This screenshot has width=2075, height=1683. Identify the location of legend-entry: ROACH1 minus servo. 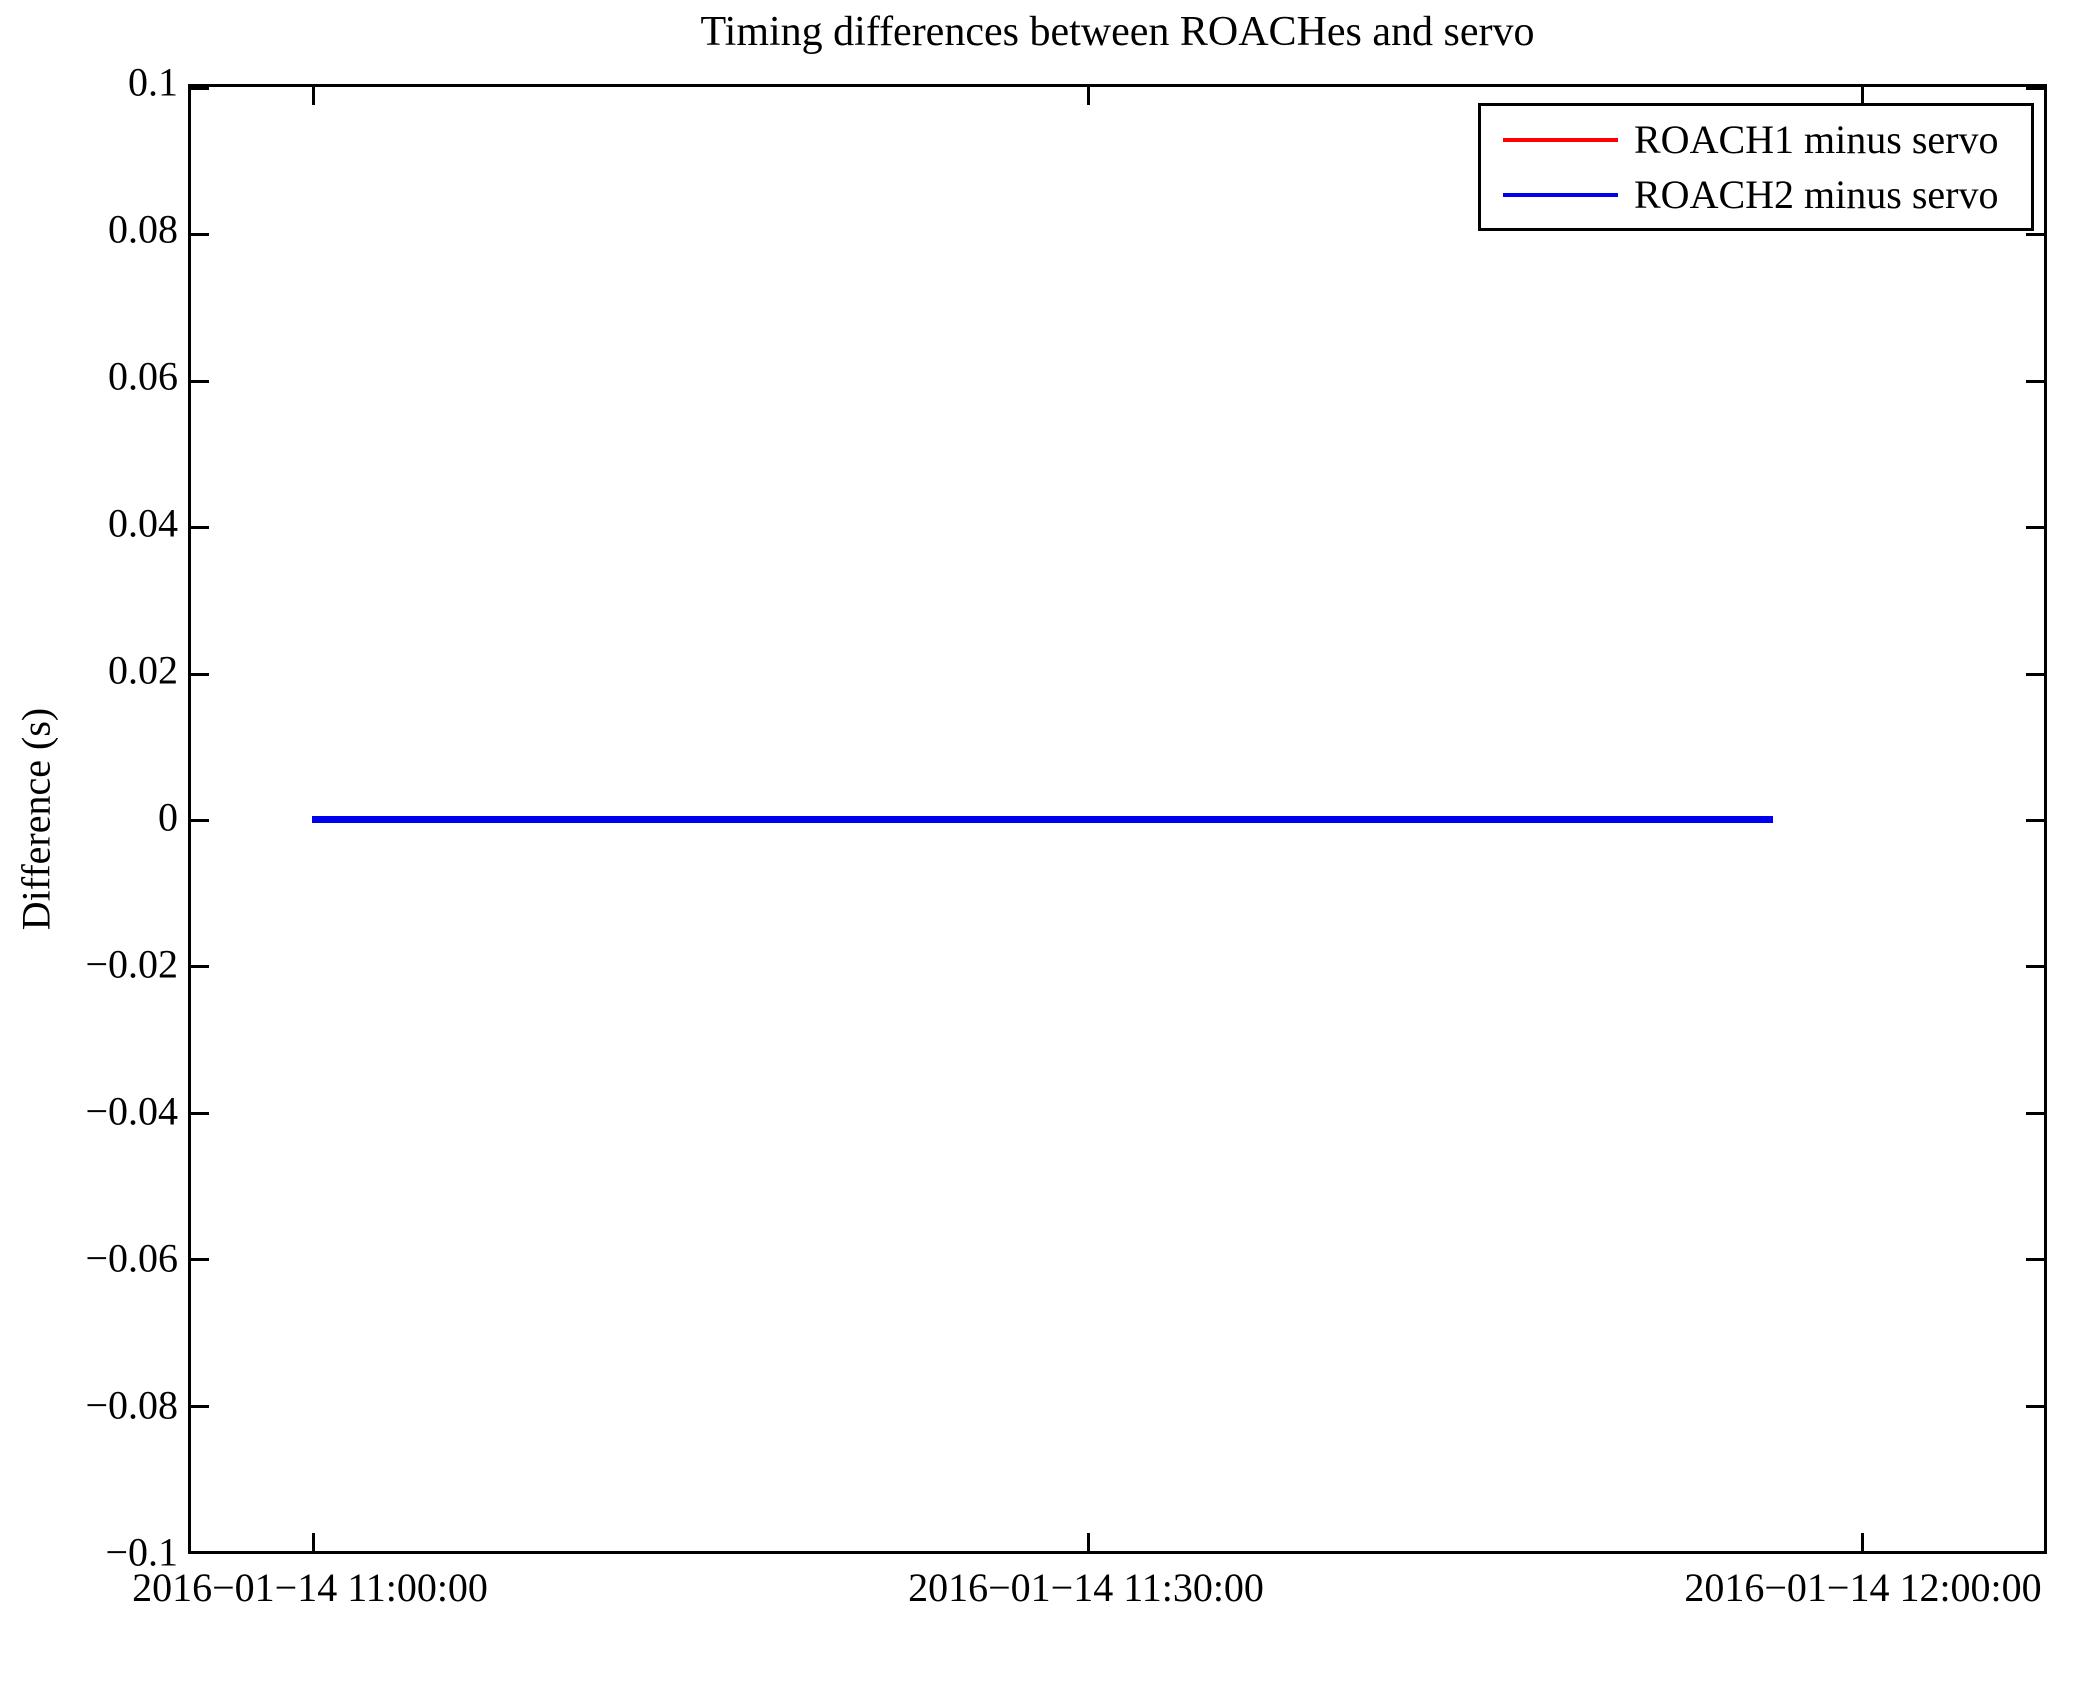
(1756, 139).